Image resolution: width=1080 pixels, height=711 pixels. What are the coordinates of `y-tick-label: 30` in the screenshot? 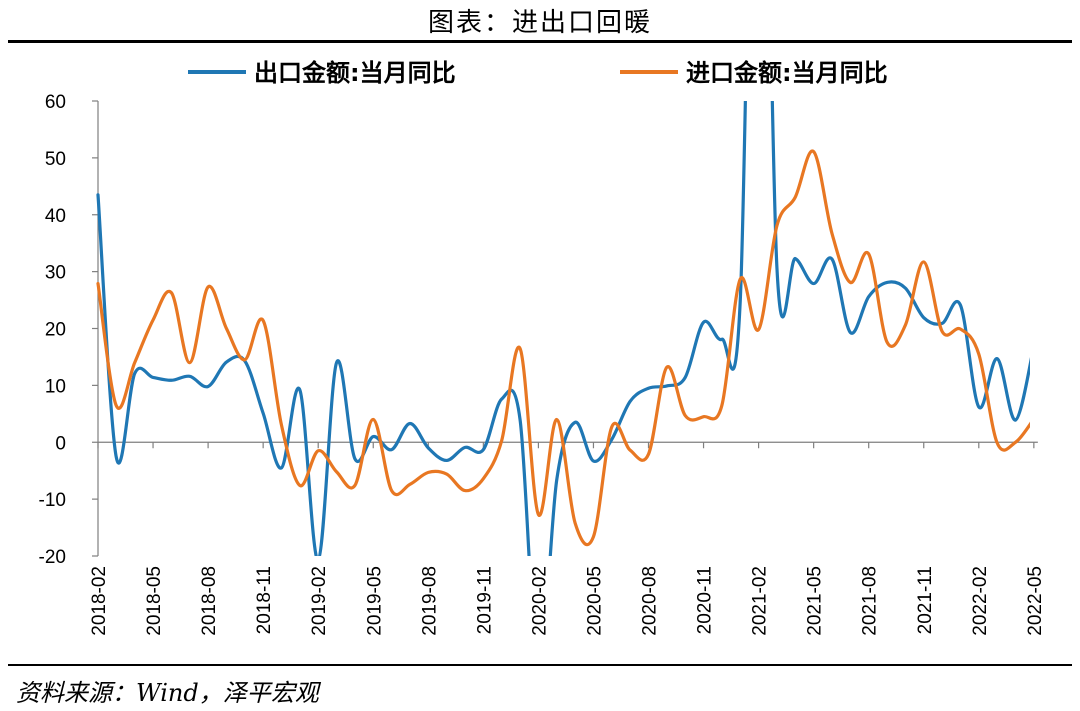 It's located at (55, 273).